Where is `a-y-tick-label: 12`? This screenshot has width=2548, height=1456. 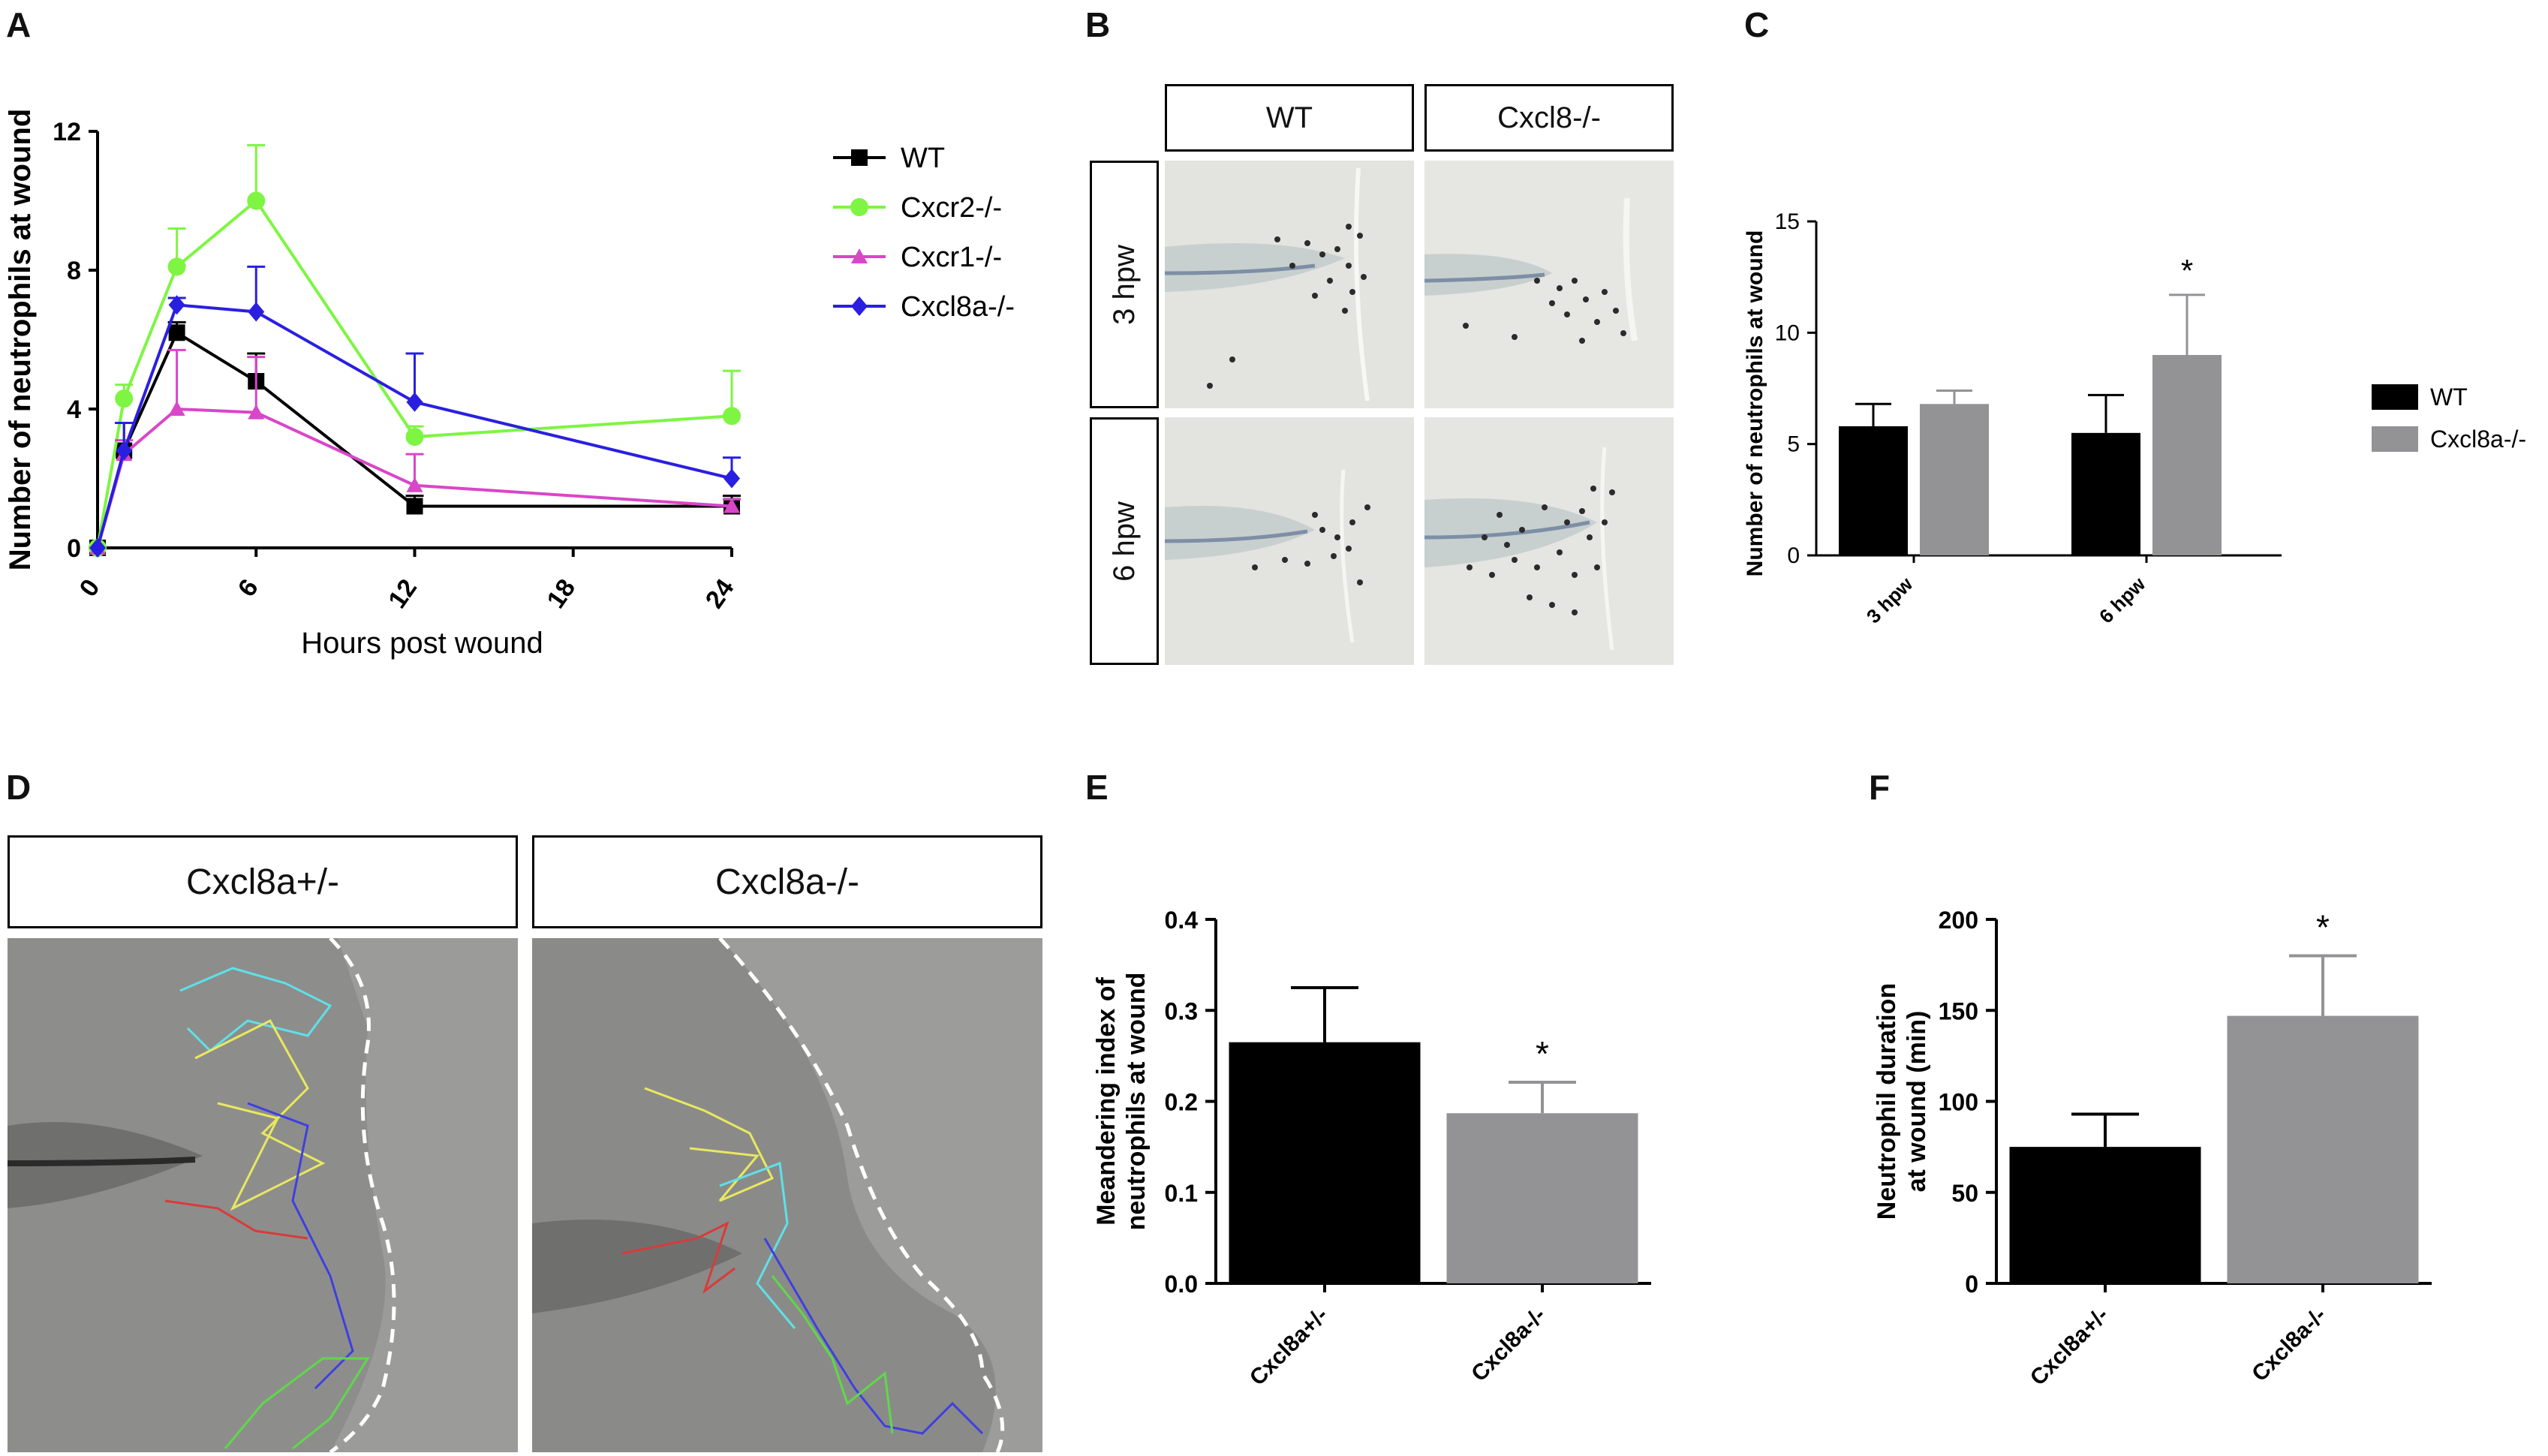 a-y-tick-label: 12 is located at coordinates (67, 132).